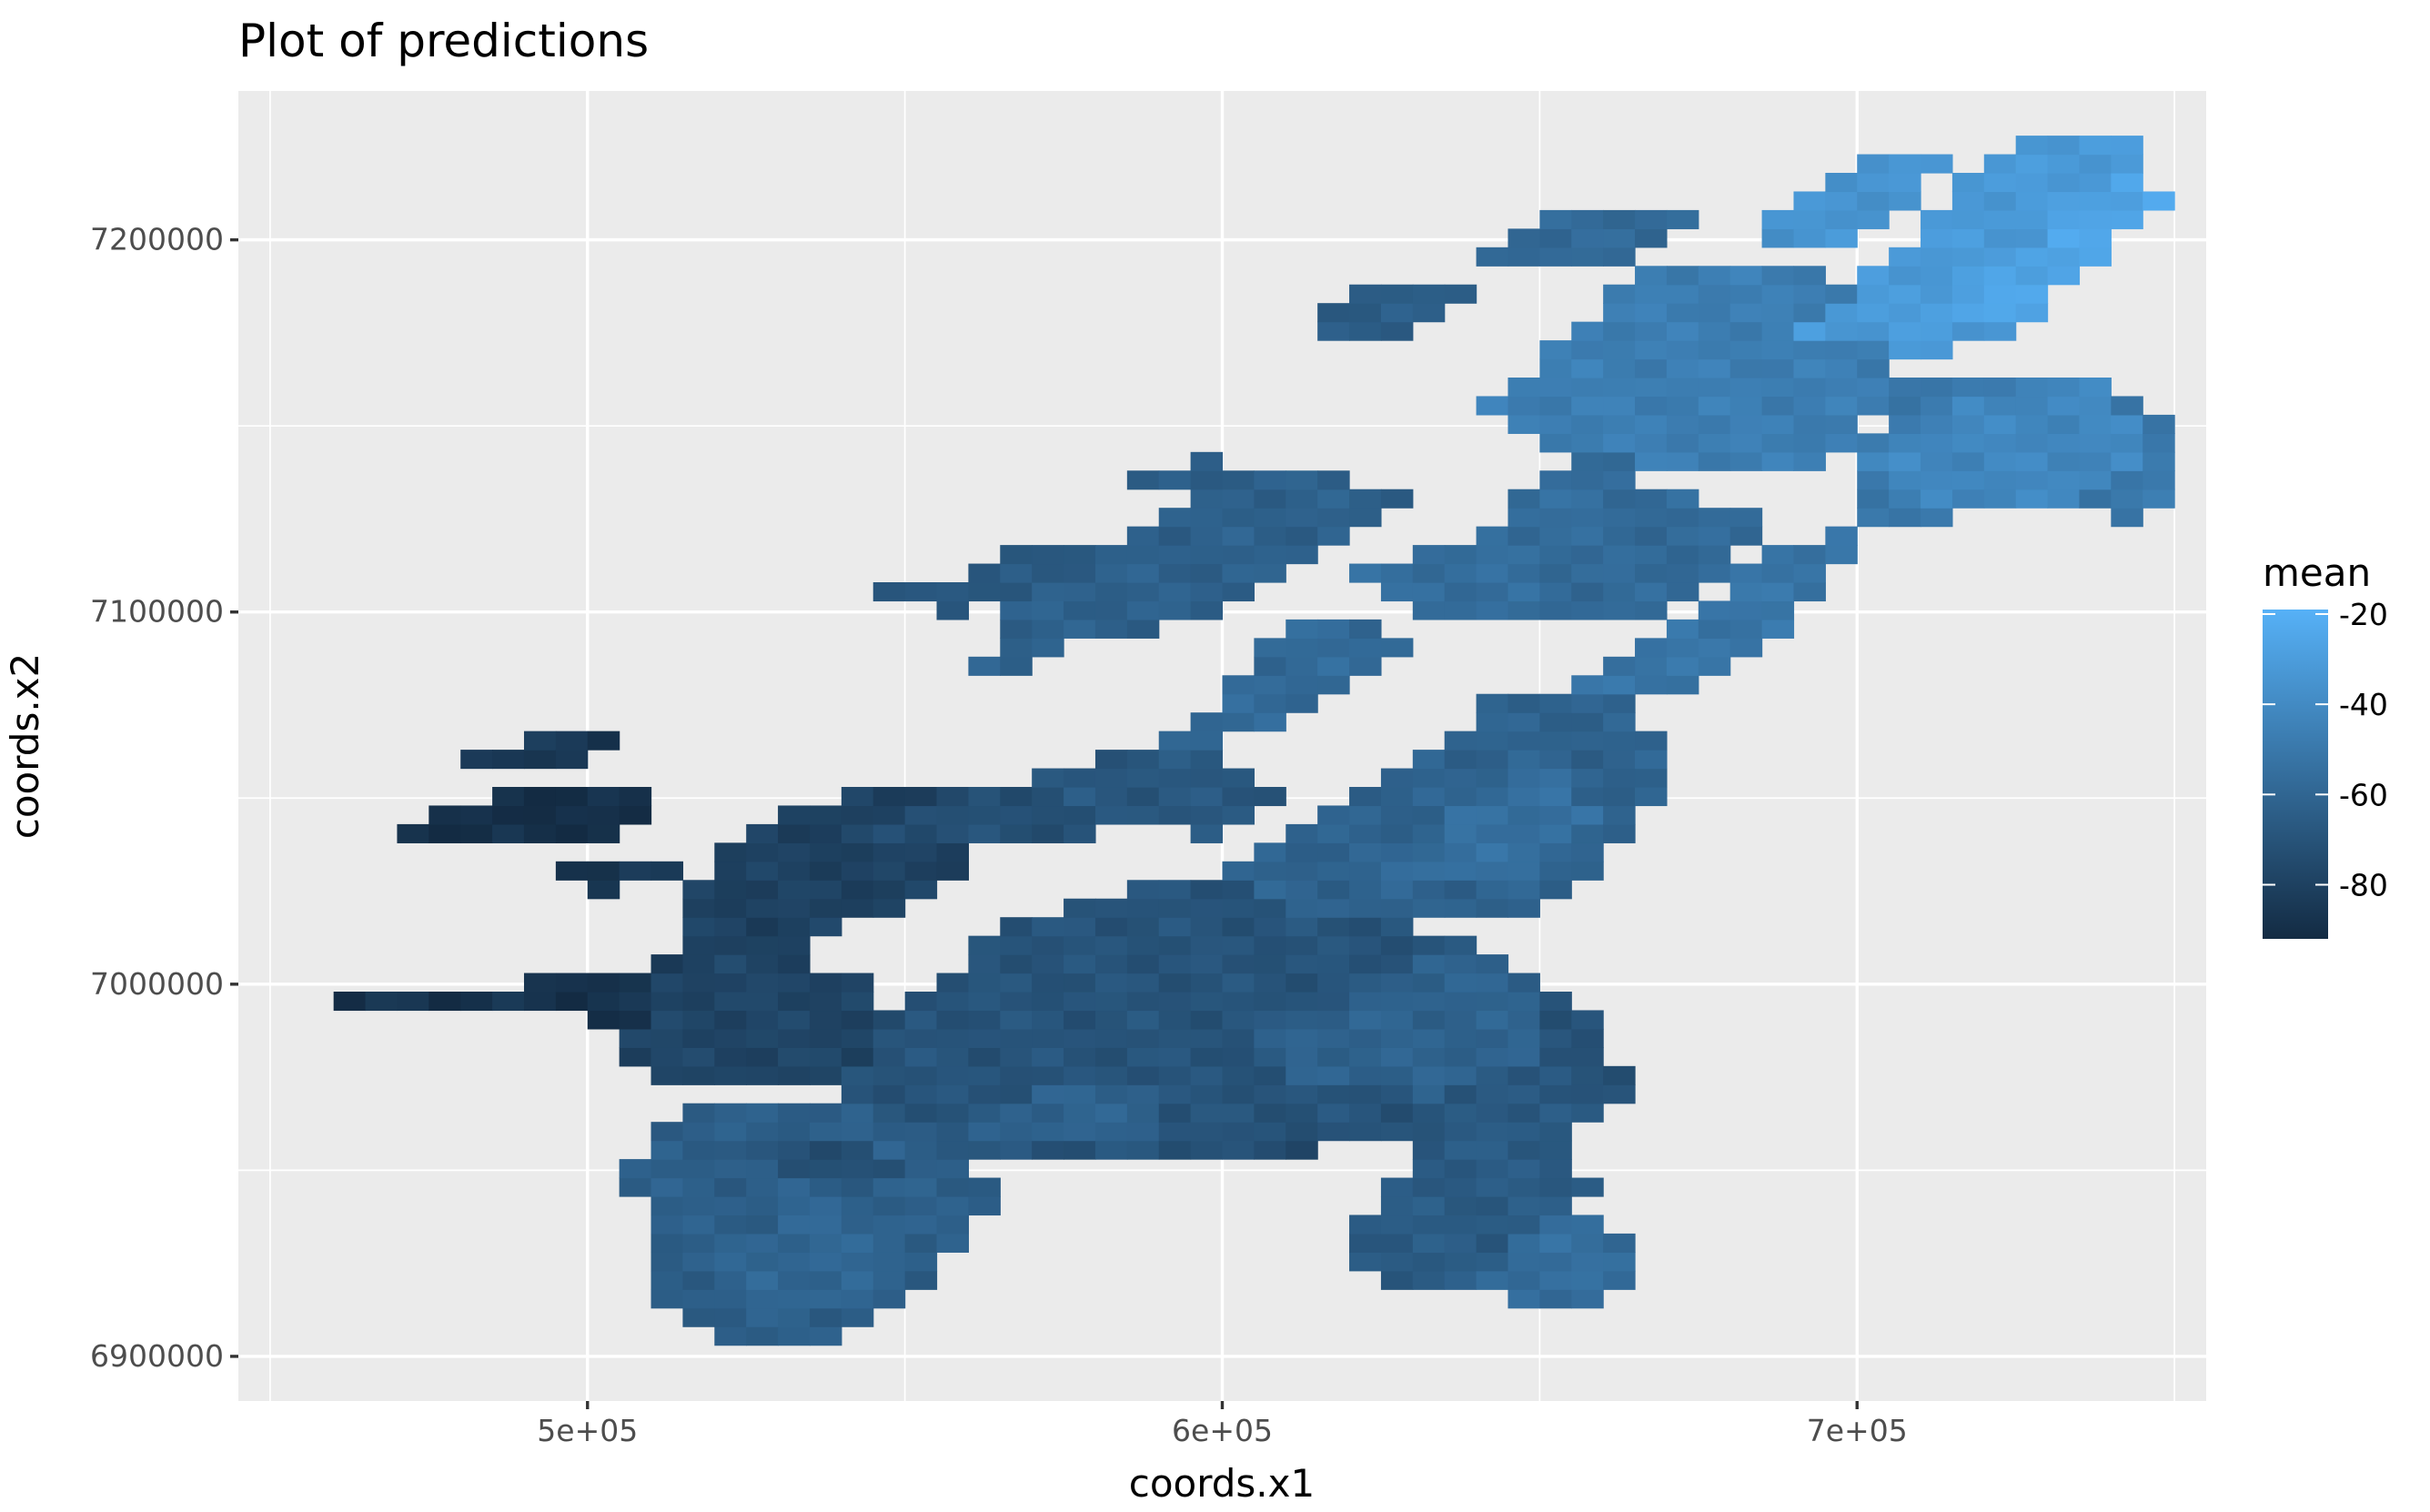 This screenshot has width=2430, height=1512. What do you see at coordinates (1222, 1425) in the screenshot?
I see `x-axis: 5e+05 6e+05 7e+05` at bounding box center [1222, 1425].